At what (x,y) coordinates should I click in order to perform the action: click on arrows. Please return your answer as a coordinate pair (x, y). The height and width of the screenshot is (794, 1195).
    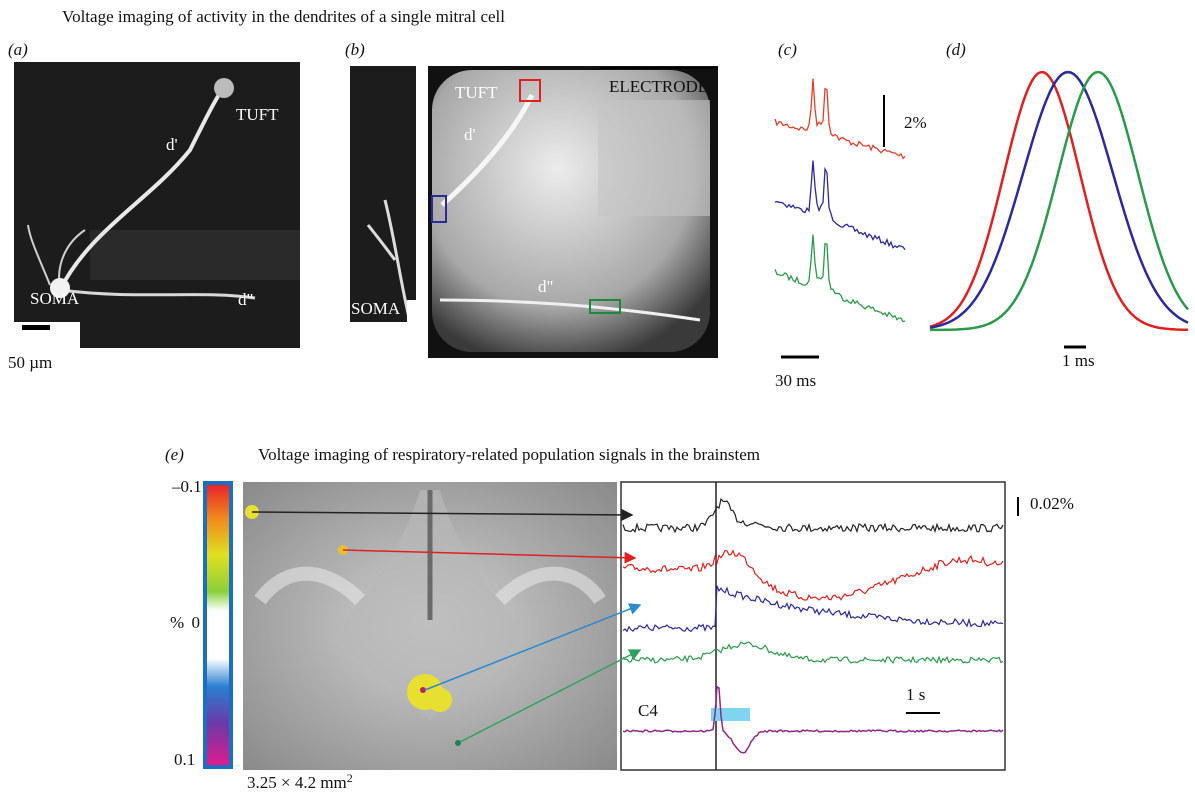
    Looking at the image, I should click on (446, 625).